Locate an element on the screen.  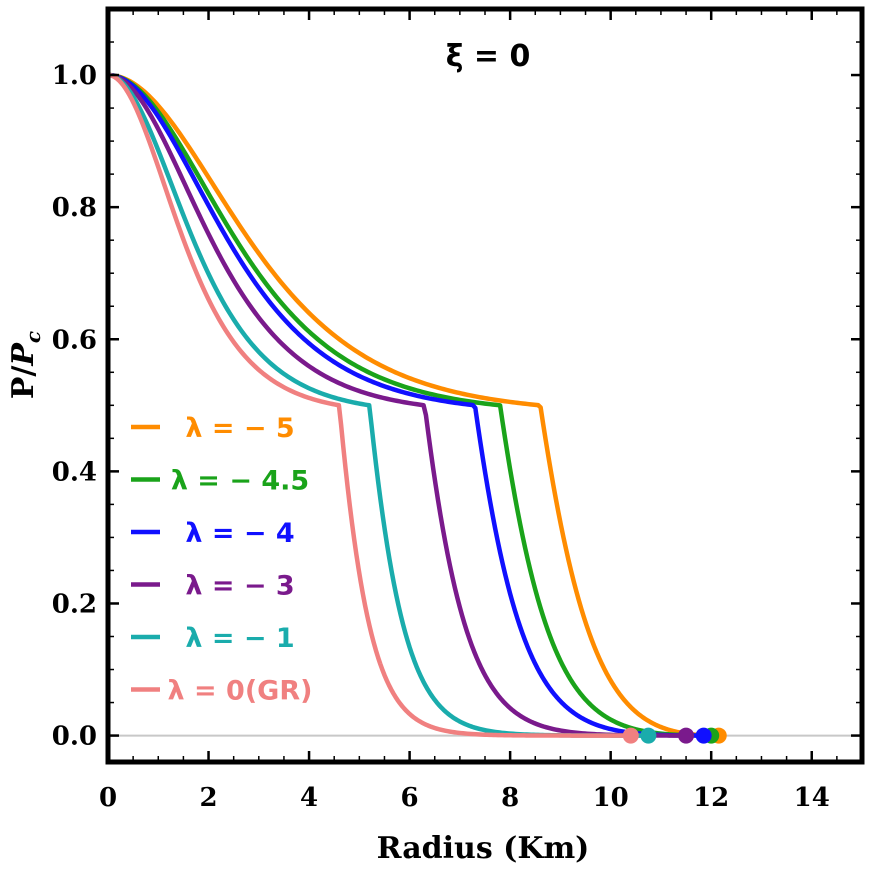
legend-label-1: λ = − 4.5 is located at coordinates (240, 481).